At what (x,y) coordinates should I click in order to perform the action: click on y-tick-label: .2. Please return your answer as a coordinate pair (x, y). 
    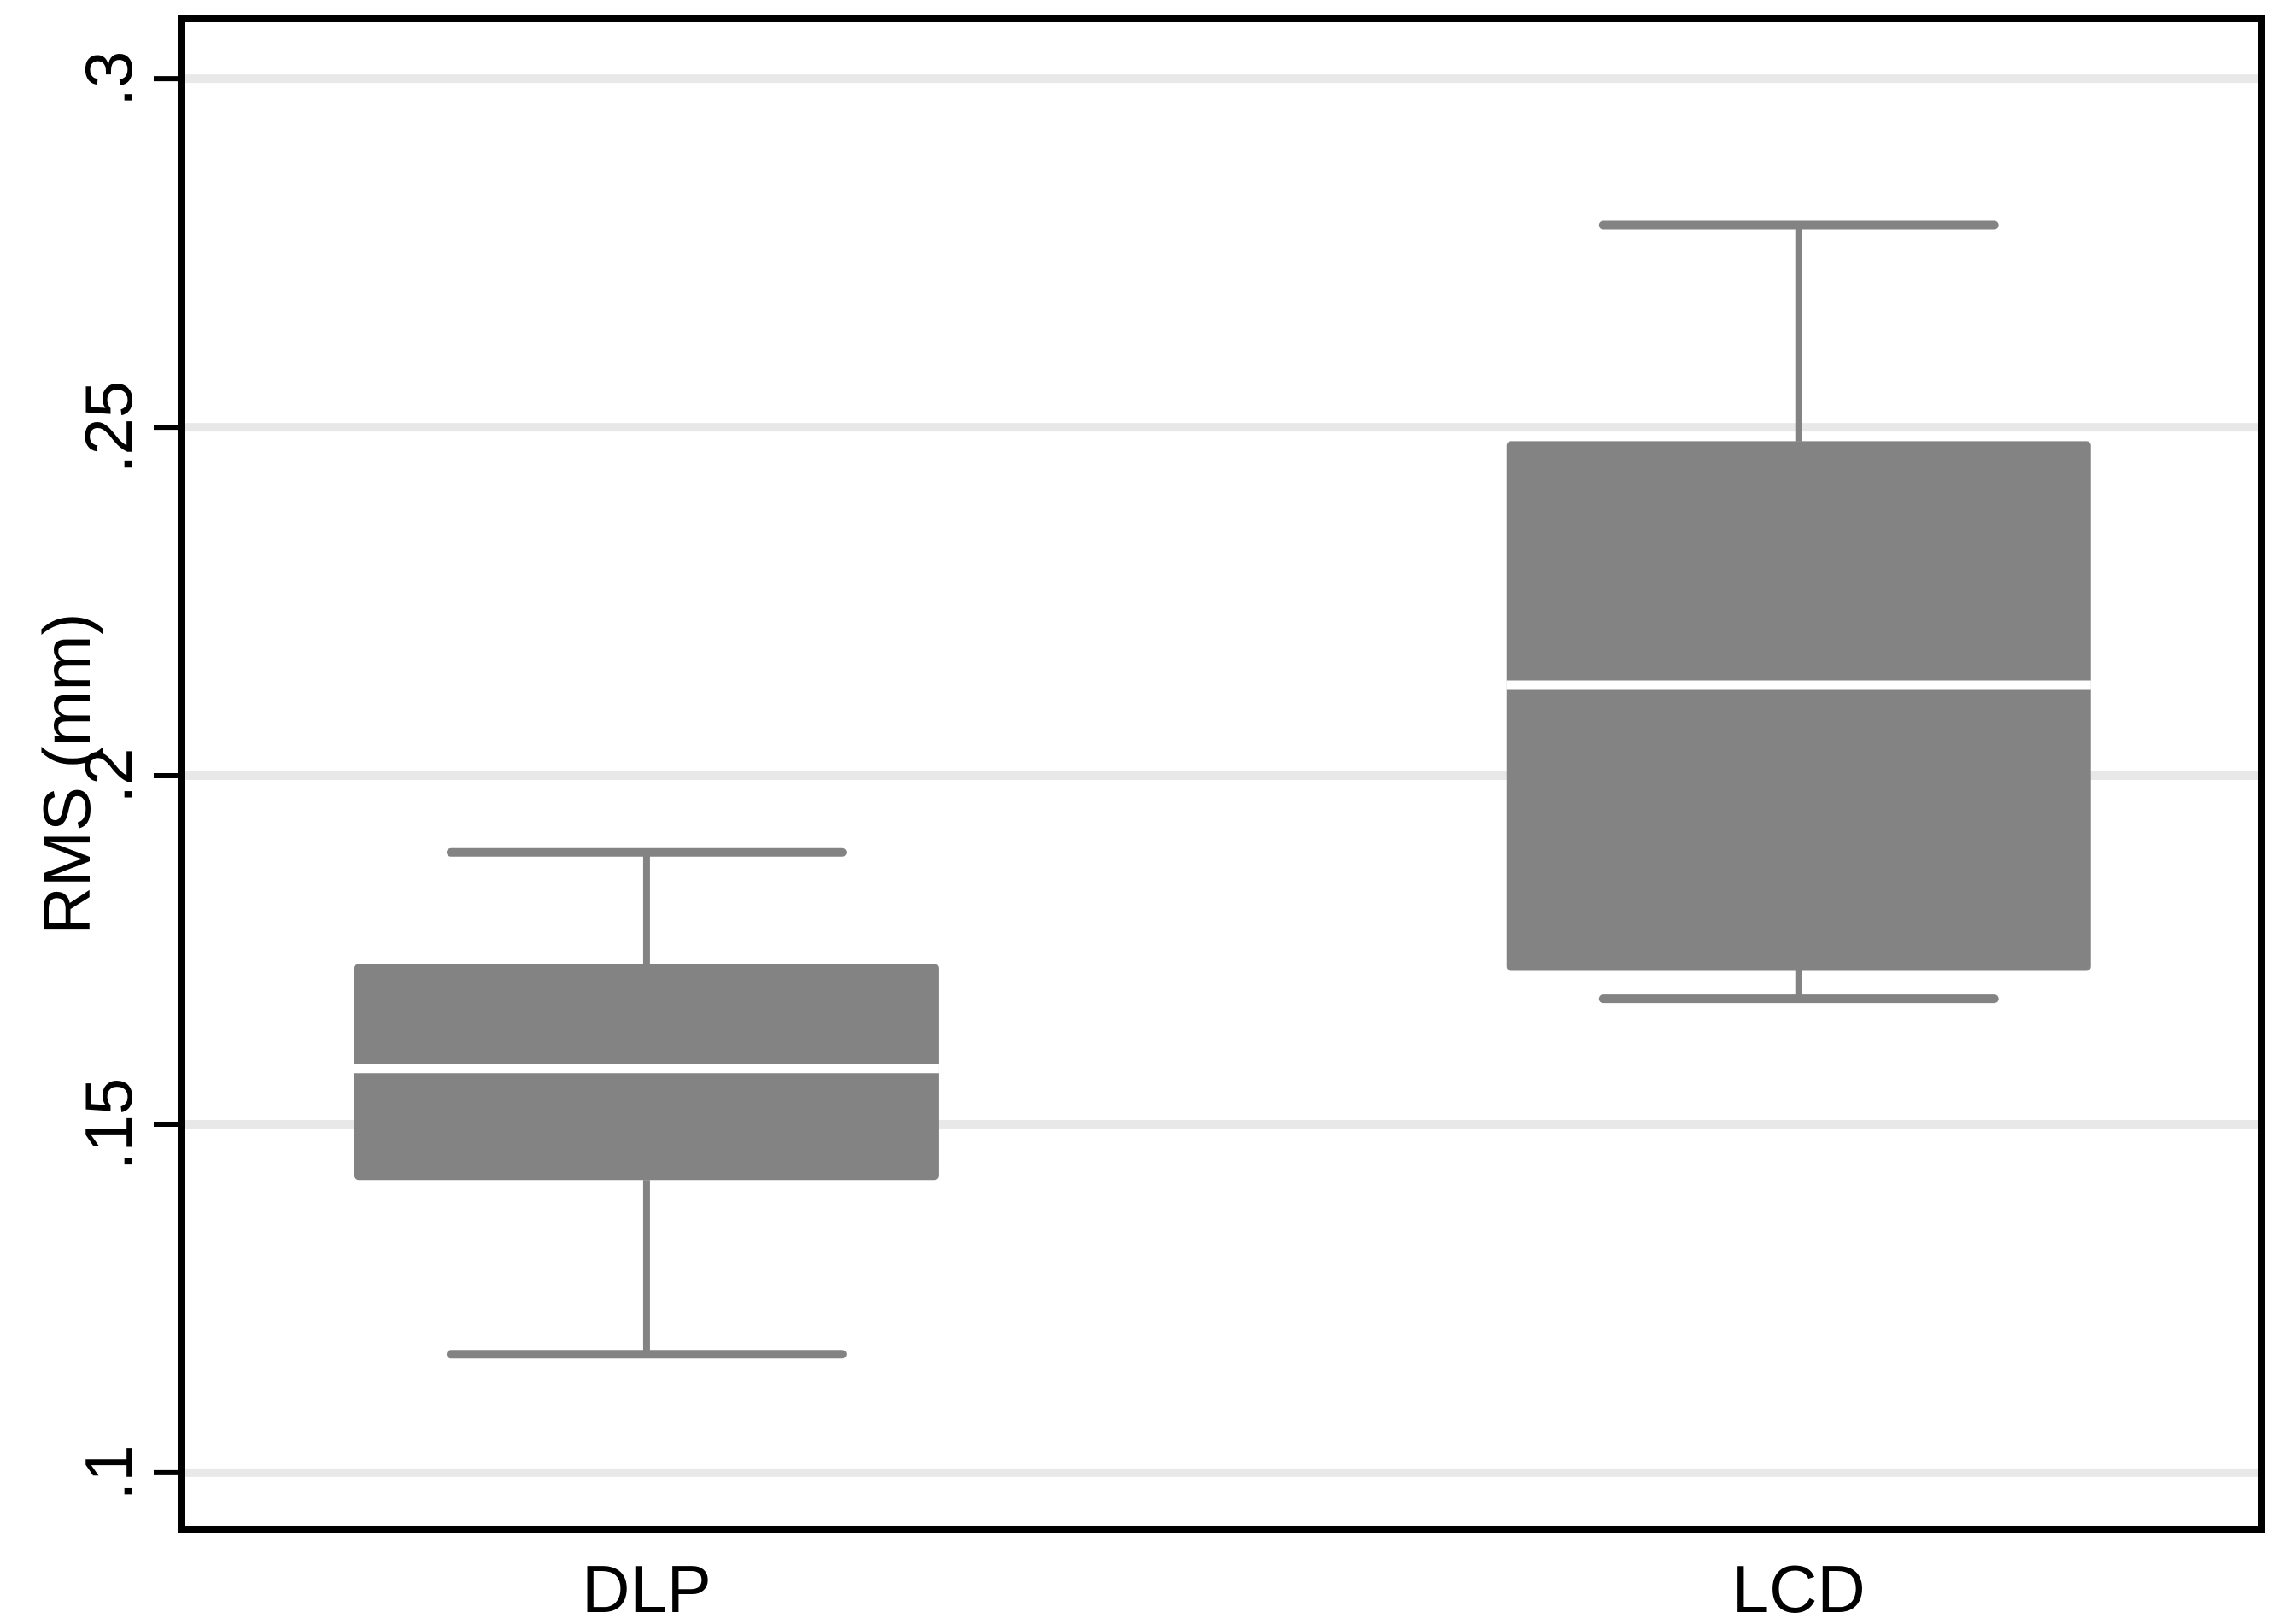
    Looking at the image, I should click on (108, 776).